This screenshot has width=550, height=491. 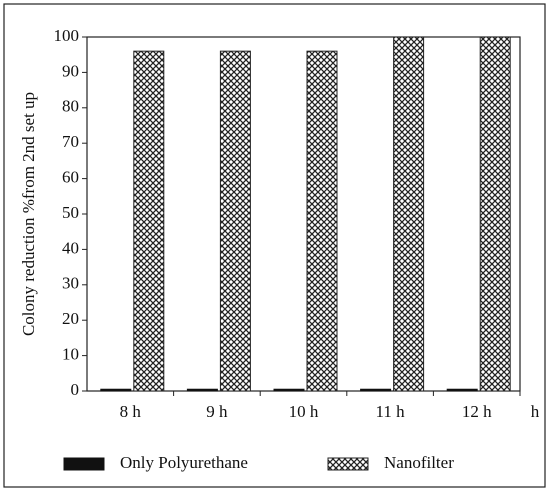 I want to click on y-tick-label: 80, so click(x=70, y=106).